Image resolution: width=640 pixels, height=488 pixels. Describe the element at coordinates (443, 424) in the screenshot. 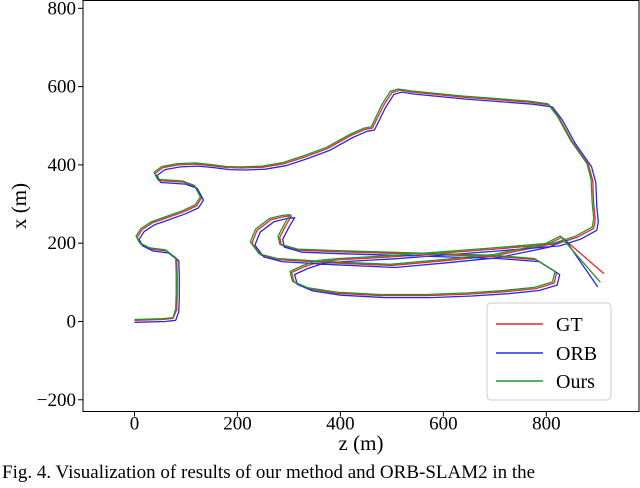

I see `x-tick-label: 600` at that location.